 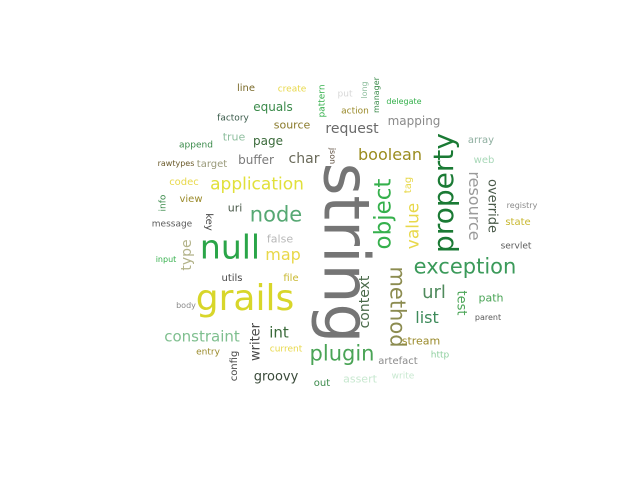 I want to click on word-equals: equals, so click(x=273, y=107).